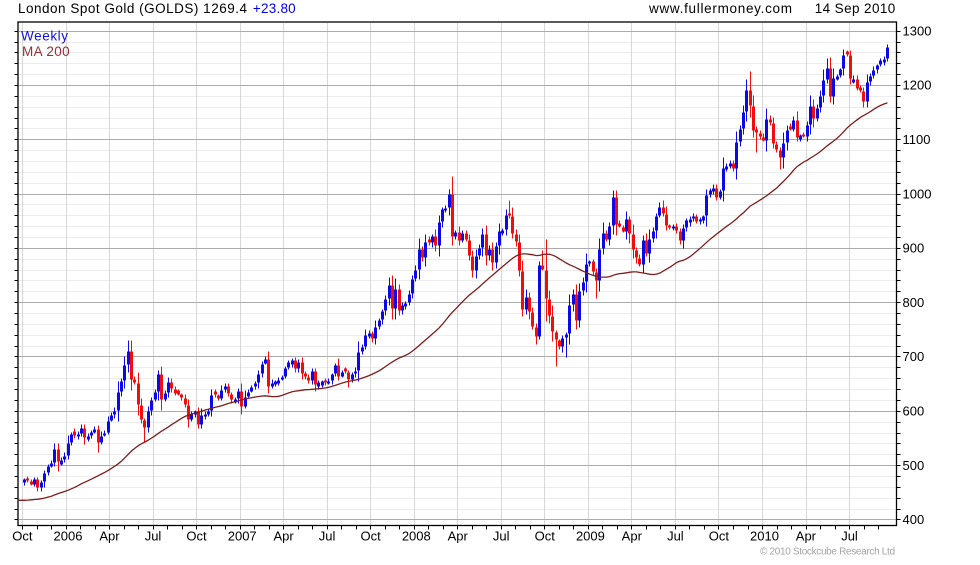  What do you see at coordinates (917, 193) in the screenshot?
I see `svg-text: 1000` at bounding box center [917, 193].